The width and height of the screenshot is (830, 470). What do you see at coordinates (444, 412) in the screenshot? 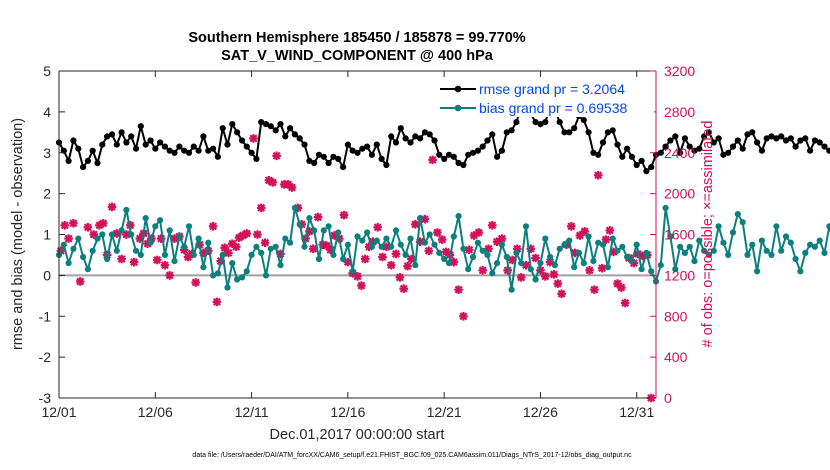
I see `x-tick-label: 12/21` at bounding box center [444, 412].